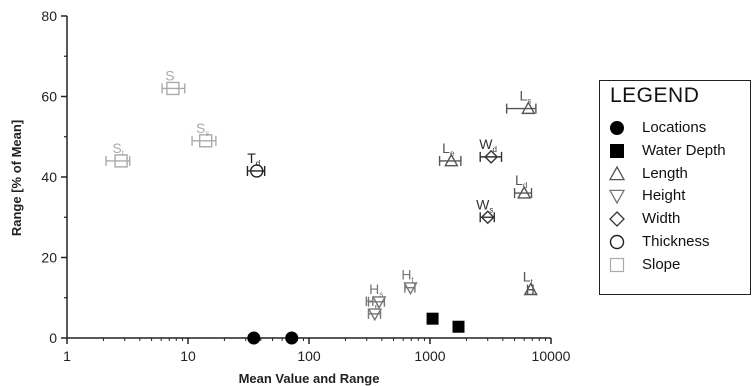 The image size is (755, 386). I want to click on point-label: Wd, so click(488, 145).